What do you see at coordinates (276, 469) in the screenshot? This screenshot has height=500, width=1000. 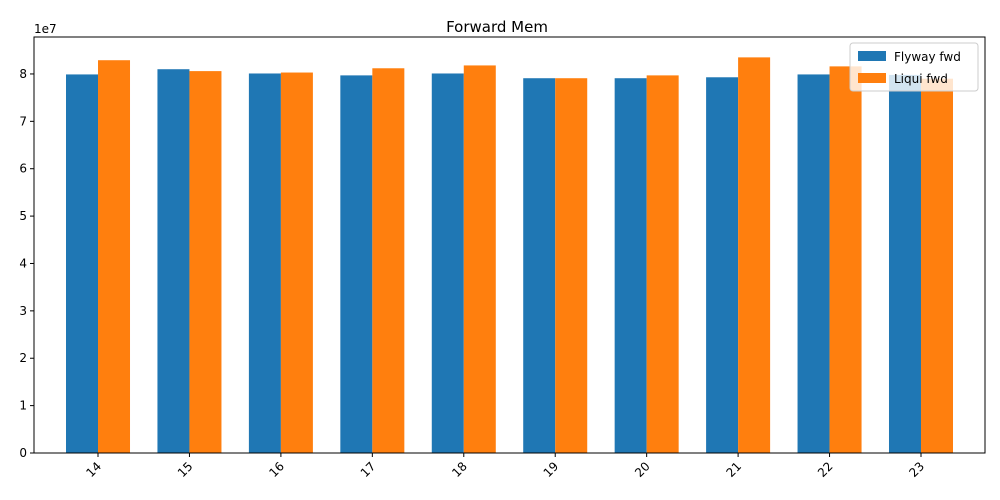 I see `x-tick-label: 16` at bounding box center [276, 469].